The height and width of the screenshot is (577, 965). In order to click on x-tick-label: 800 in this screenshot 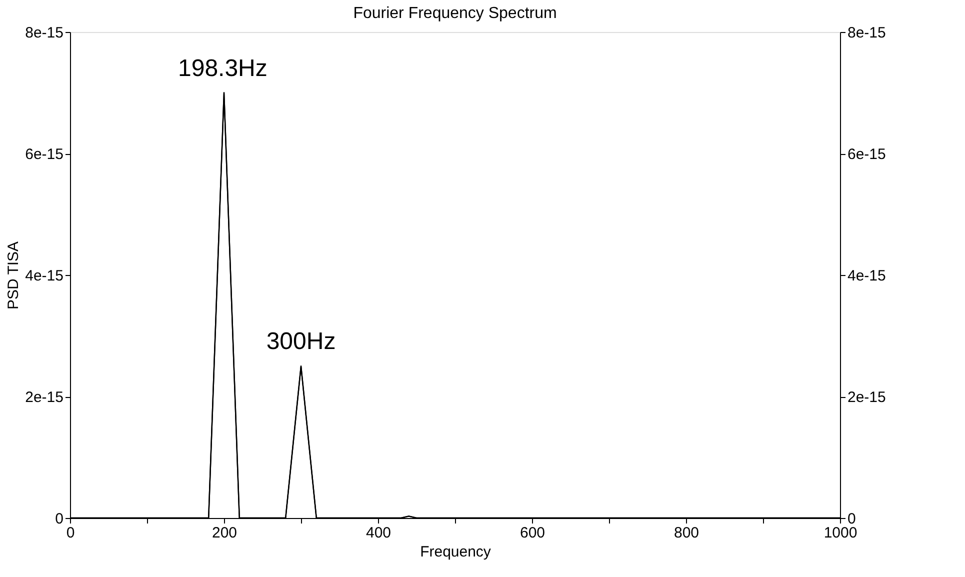, I will do `click(687, 533)`.